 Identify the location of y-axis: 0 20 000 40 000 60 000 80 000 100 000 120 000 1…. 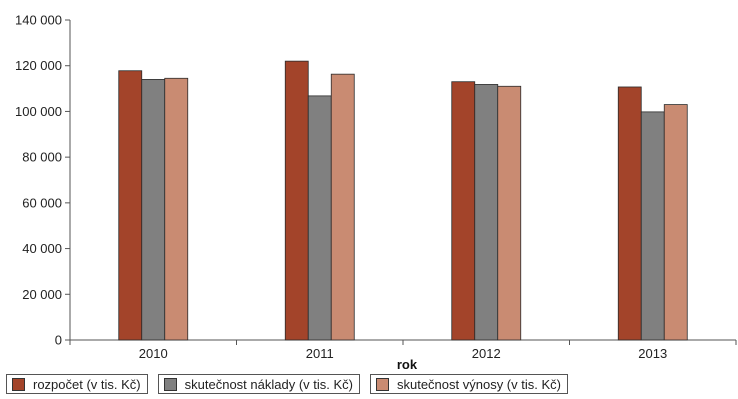
(43, 180).